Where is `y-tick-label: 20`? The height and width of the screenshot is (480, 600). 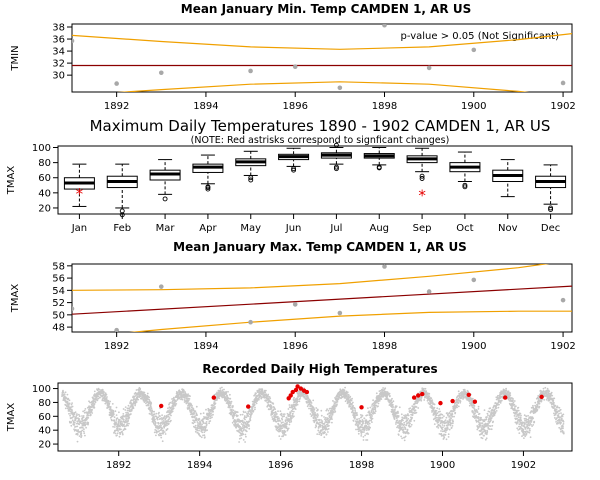
y-tick-label: 20 is located at coordinates (44, 445).